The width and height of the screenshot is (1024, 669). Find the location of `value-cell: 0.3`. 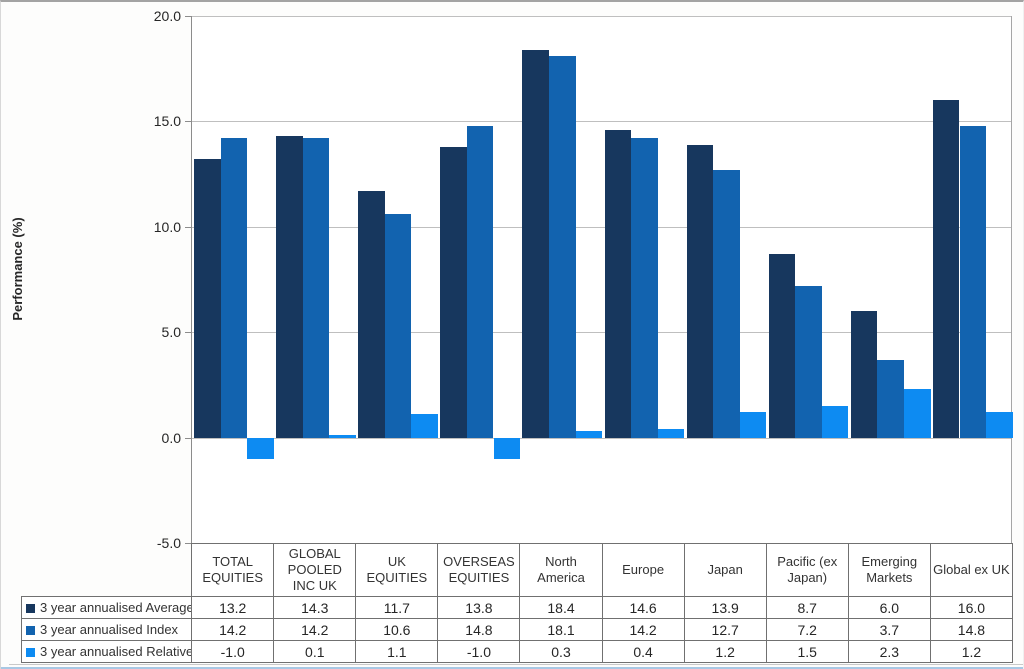

value-cell: 0.3 is located at coordinates (561, 651).